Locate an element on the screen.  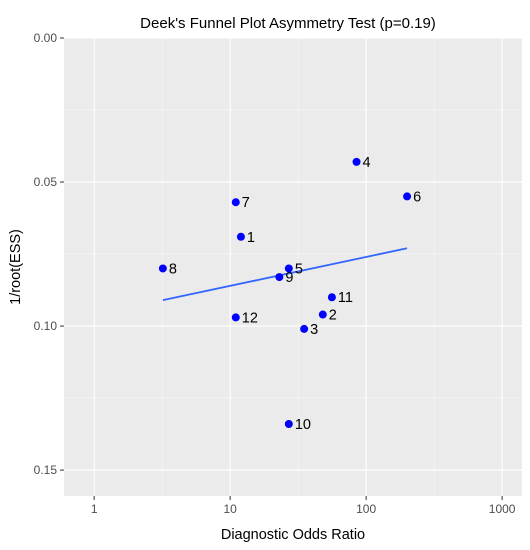
x-tick-label: 100 is located at coordinates (366, 509).